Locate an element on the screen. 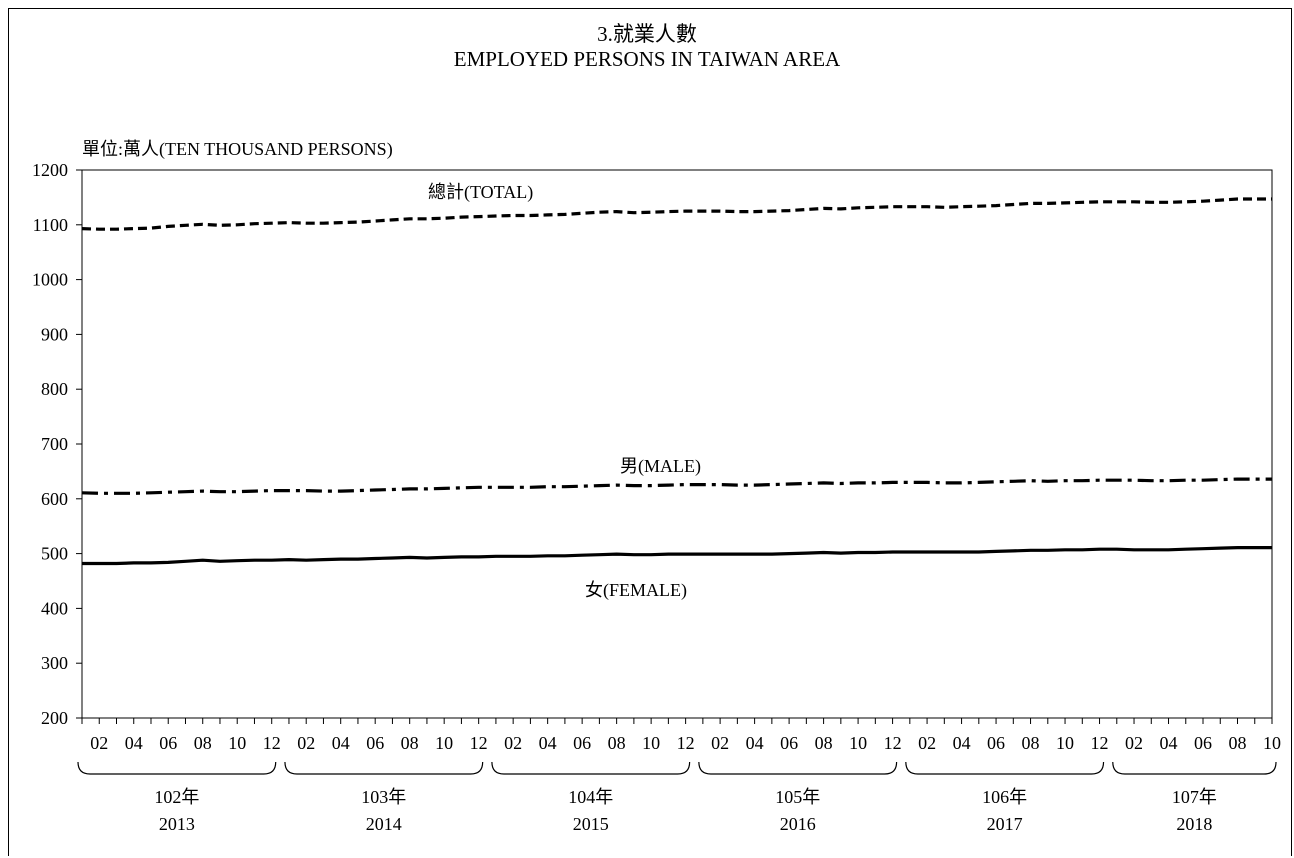 This screenshot has width=1294, height=858. y-tick-label: 500 is located at coordinates (54, 554).